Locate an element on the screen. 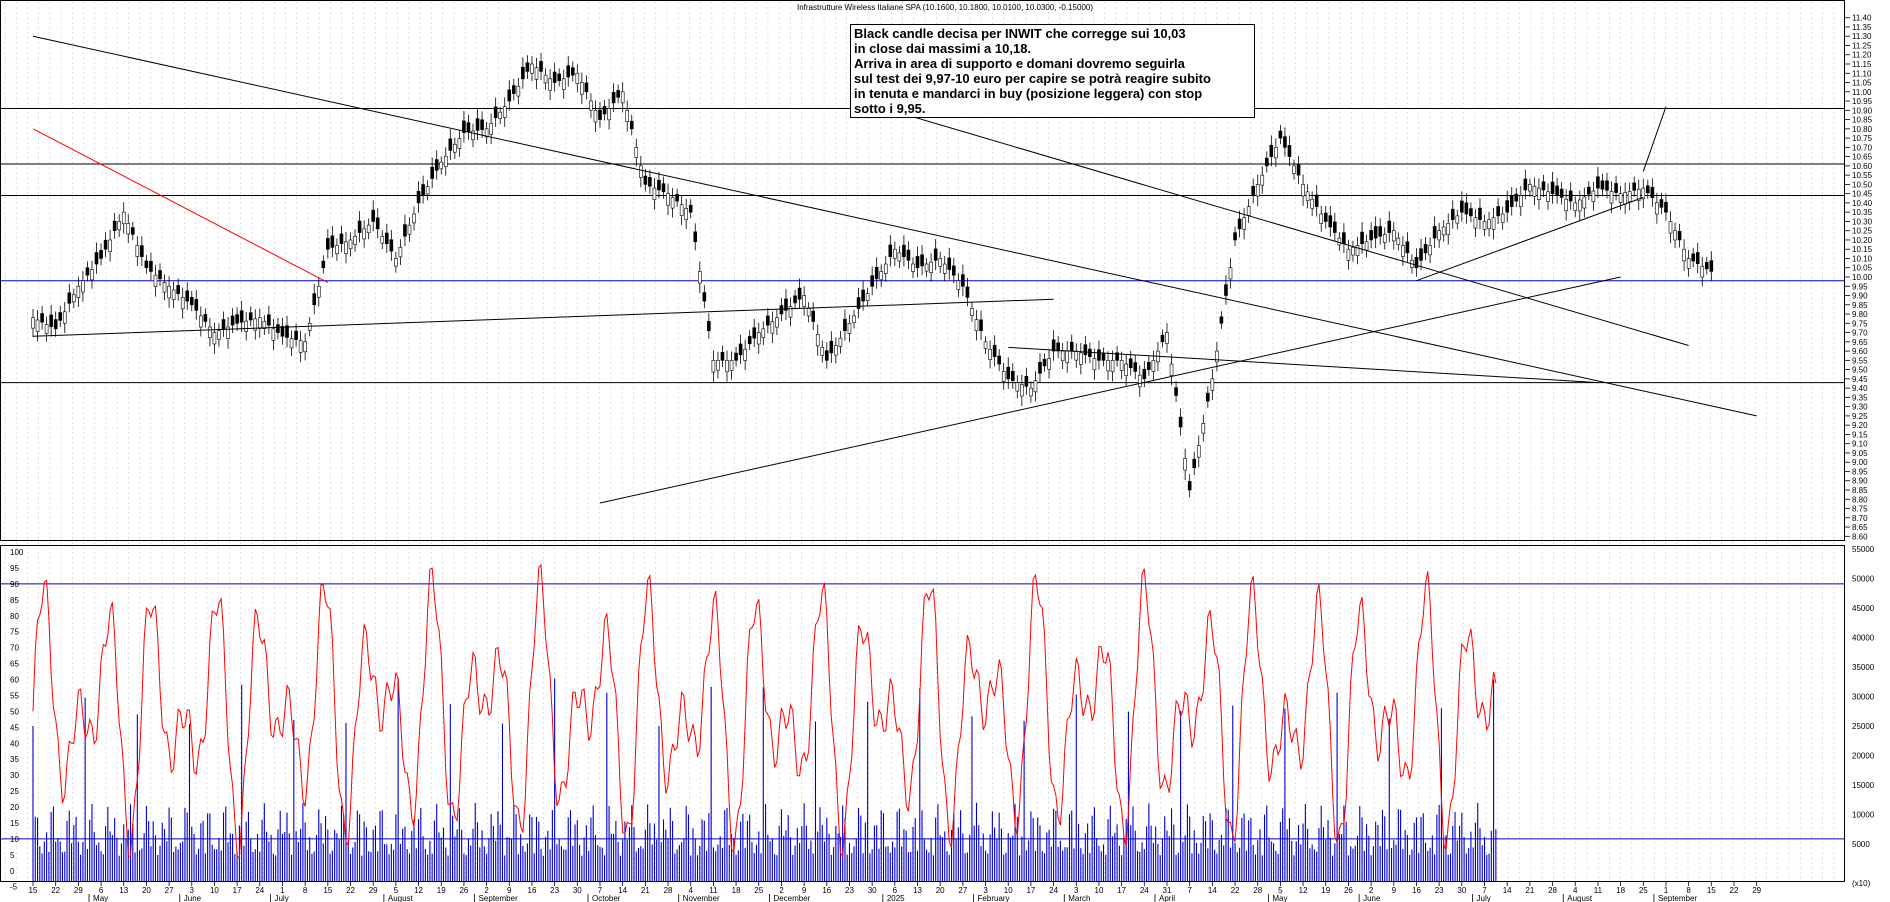 The height and width of the screenshot is (902, 1890). x-tick-label: 27 is located at coordinates (962, 890).